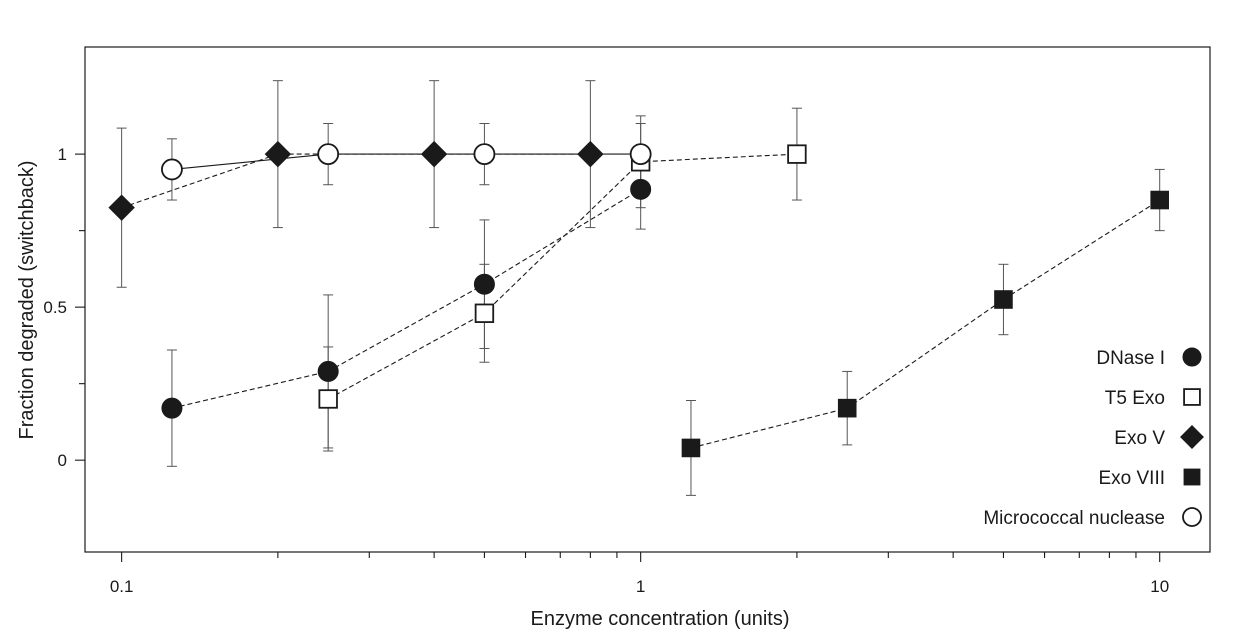  Describe the element at coordinates (27, 299) in the screenshot. I see `y-axis-label: Fraction degraded (switchback)` at that location.